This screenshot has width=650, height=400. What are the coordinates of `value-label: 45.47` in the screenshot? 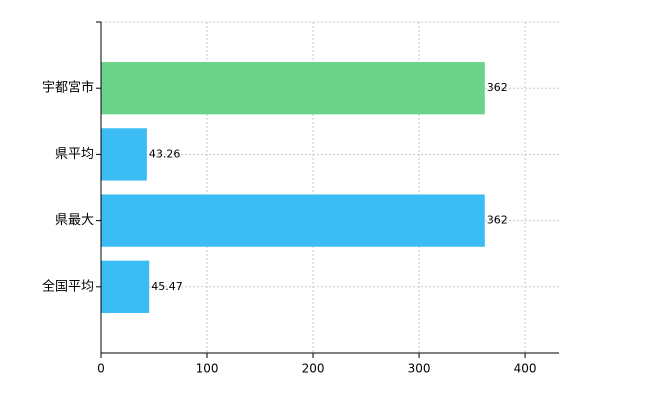 It's located at (167, 286).